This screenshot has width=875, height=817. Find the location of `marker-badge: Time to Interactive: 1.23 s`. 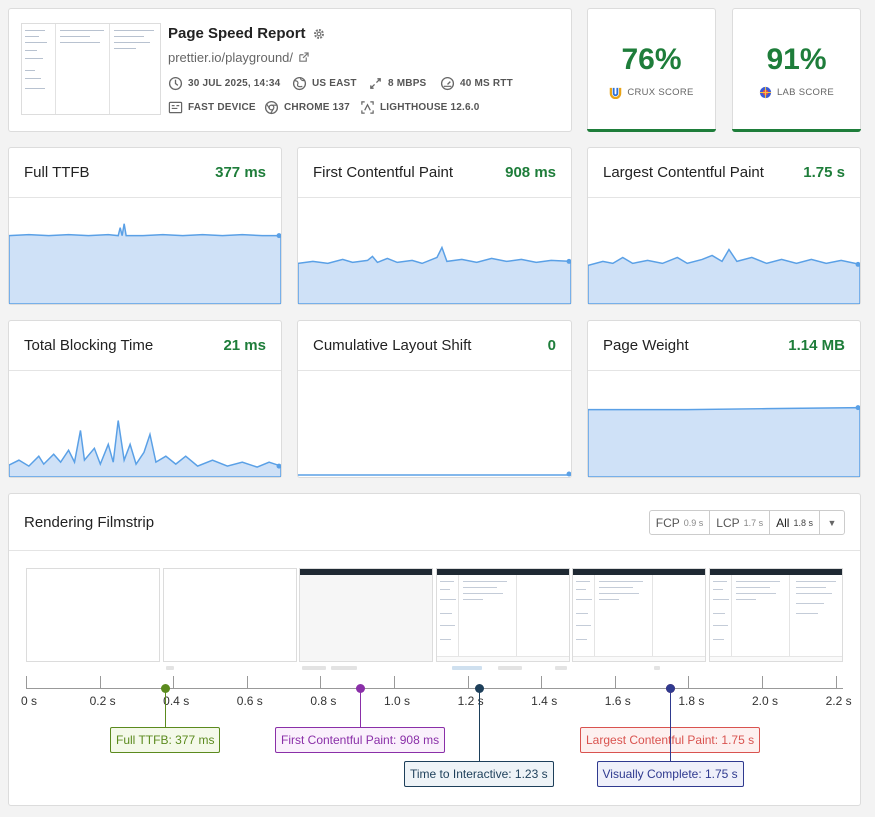

marker-badge: Time to Interactive: 1.23 s is located at coordinates (479, 774).